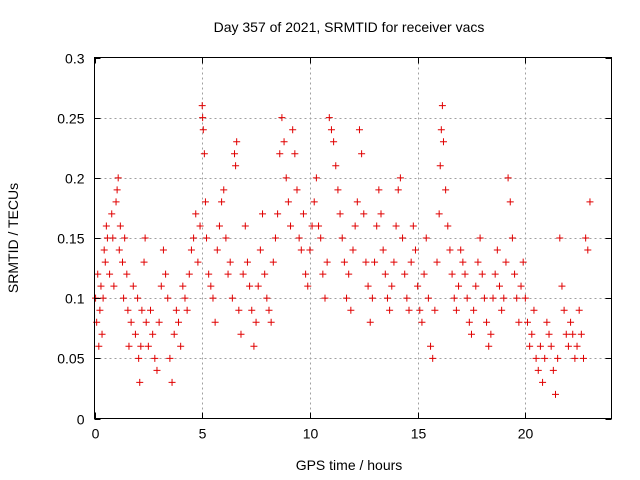 Image resolution: width=640 pixels, height=480 pixels. I want to click on x-tick-label: 5, so click(203, 434).